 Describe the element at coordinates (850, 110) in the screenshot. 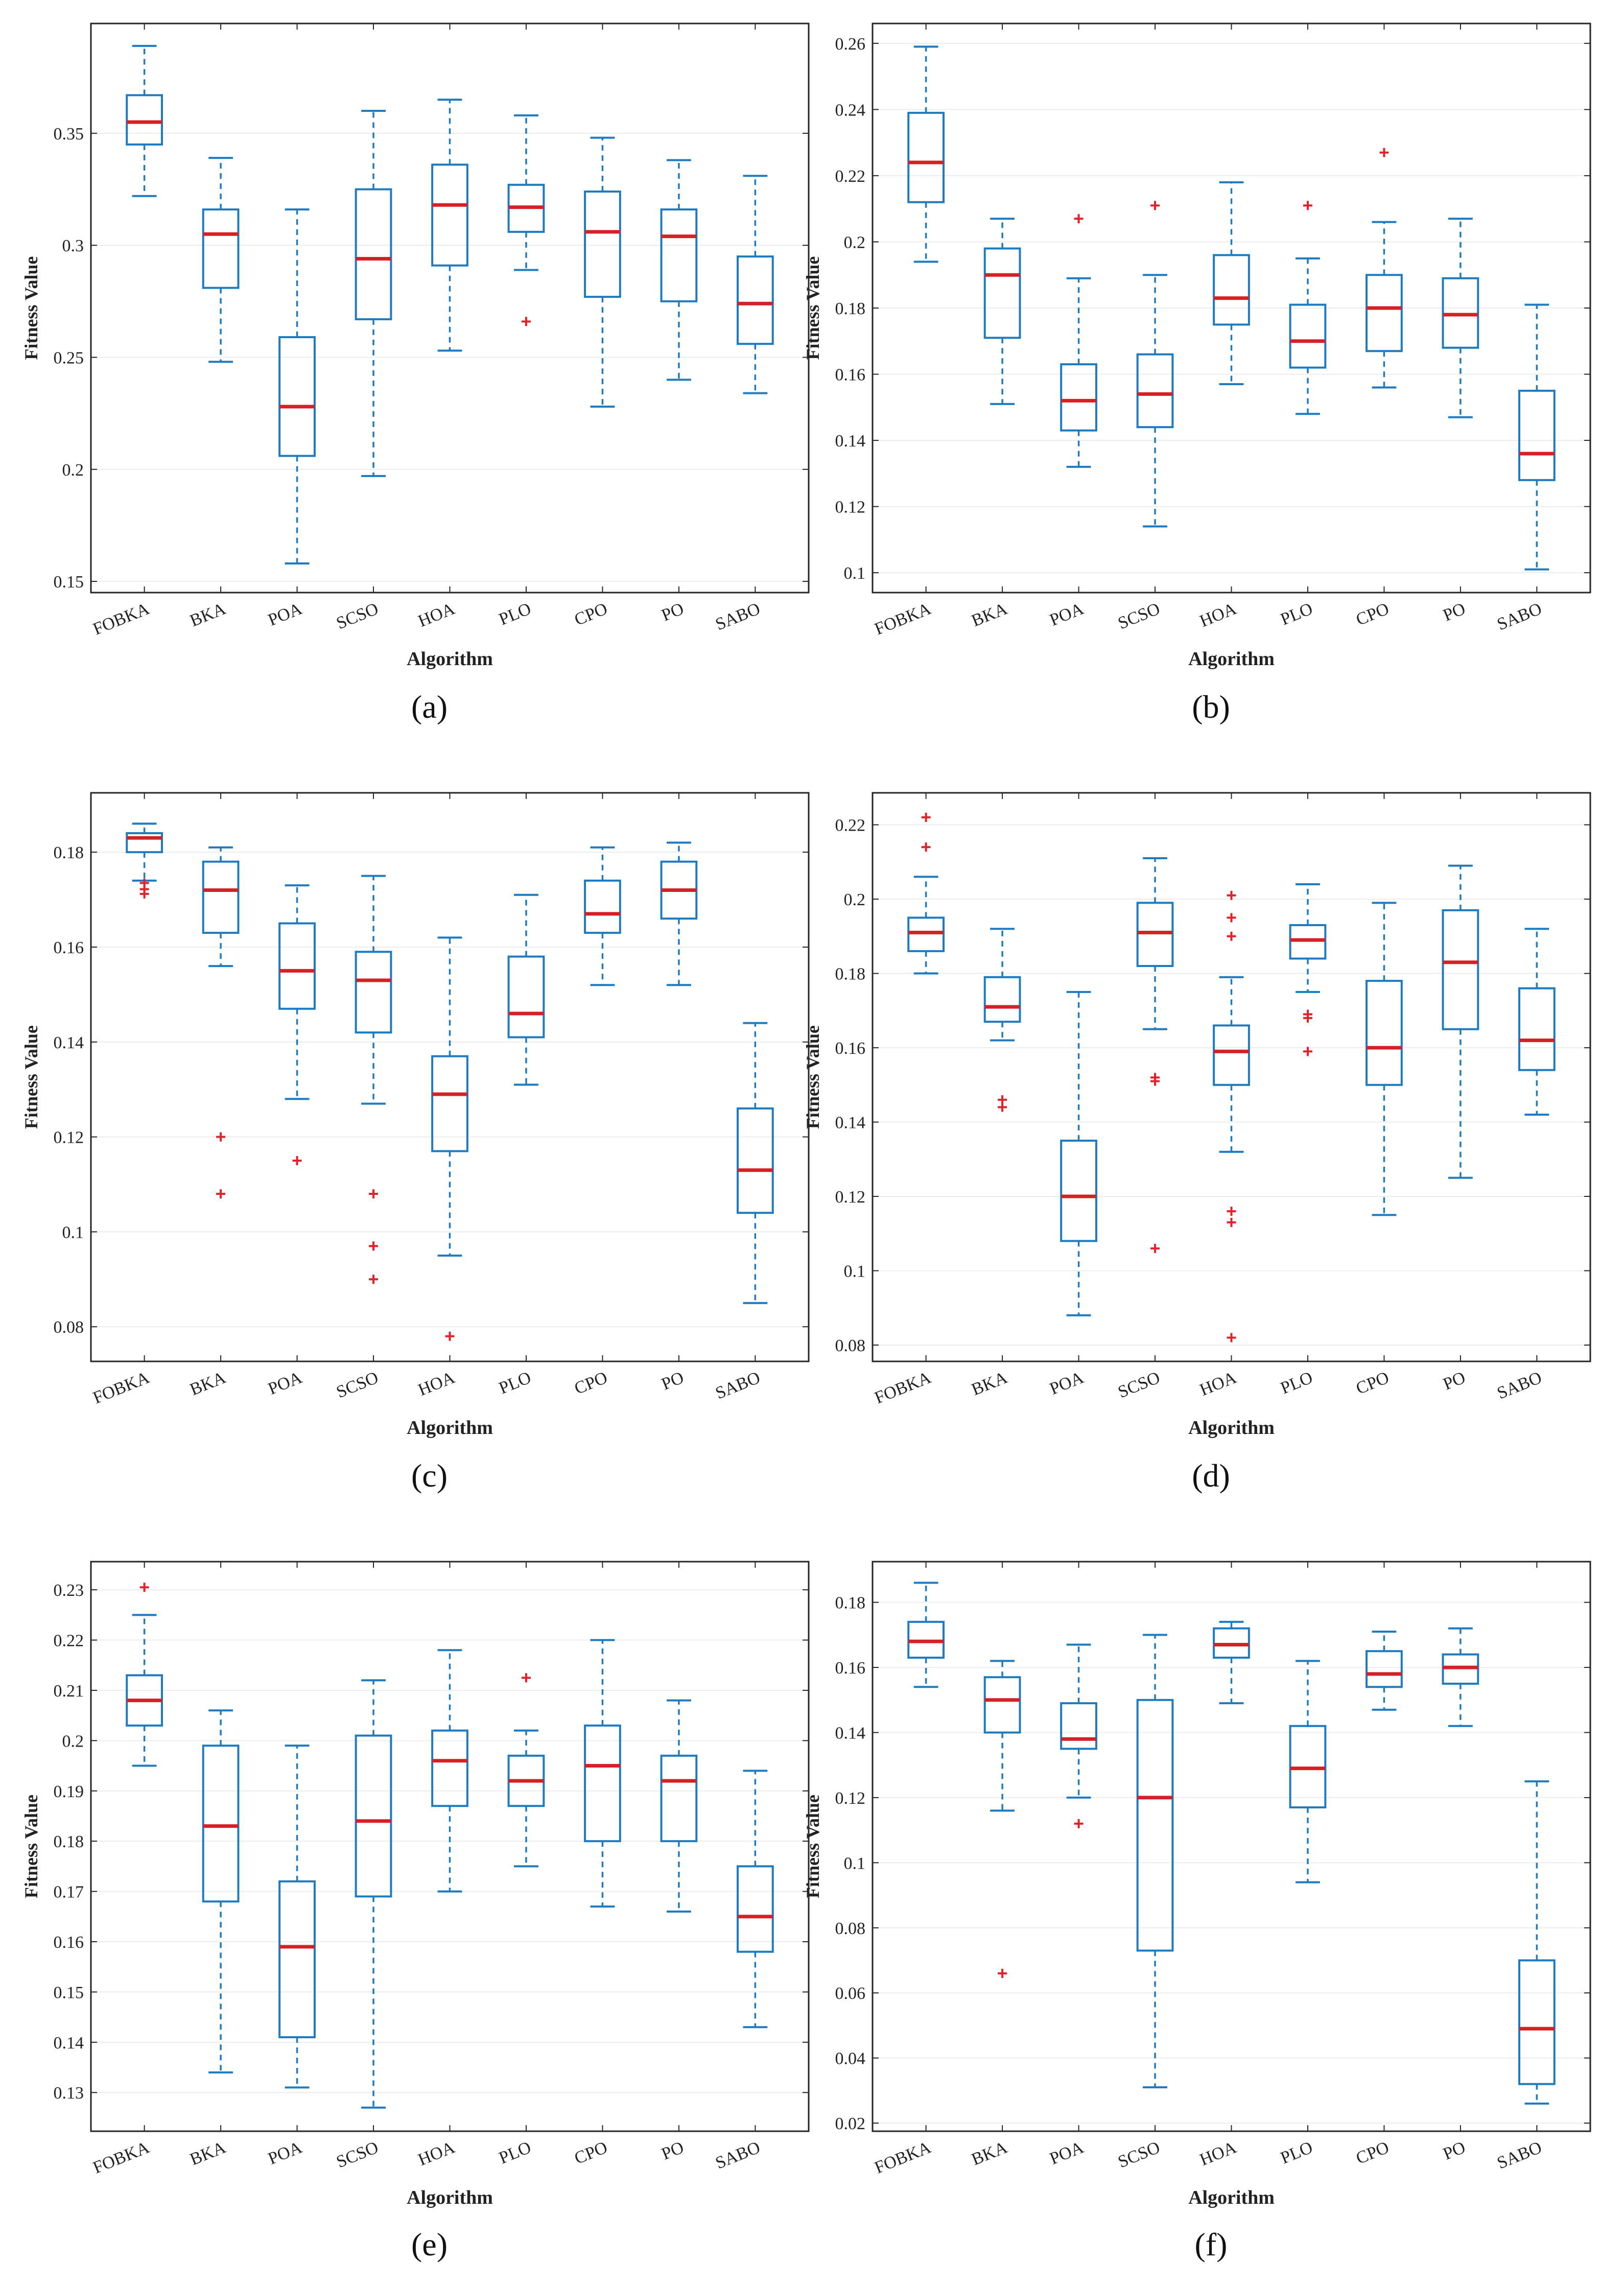

I see `y-tick-label: 0.24` at that location.